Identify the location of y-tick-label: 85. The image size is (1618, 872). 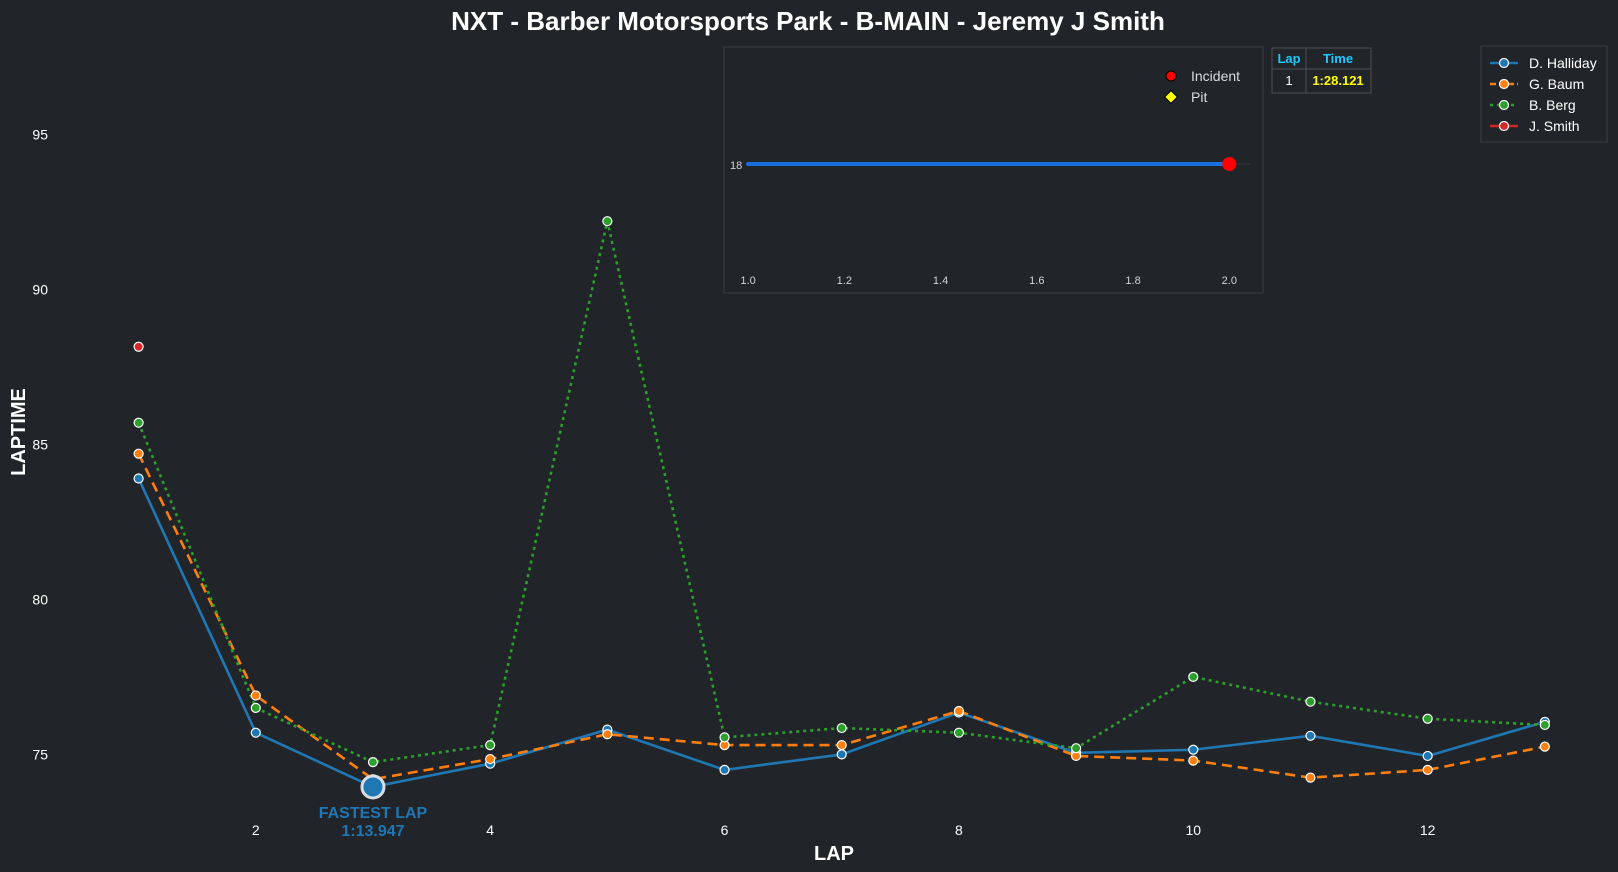
(40, 444).